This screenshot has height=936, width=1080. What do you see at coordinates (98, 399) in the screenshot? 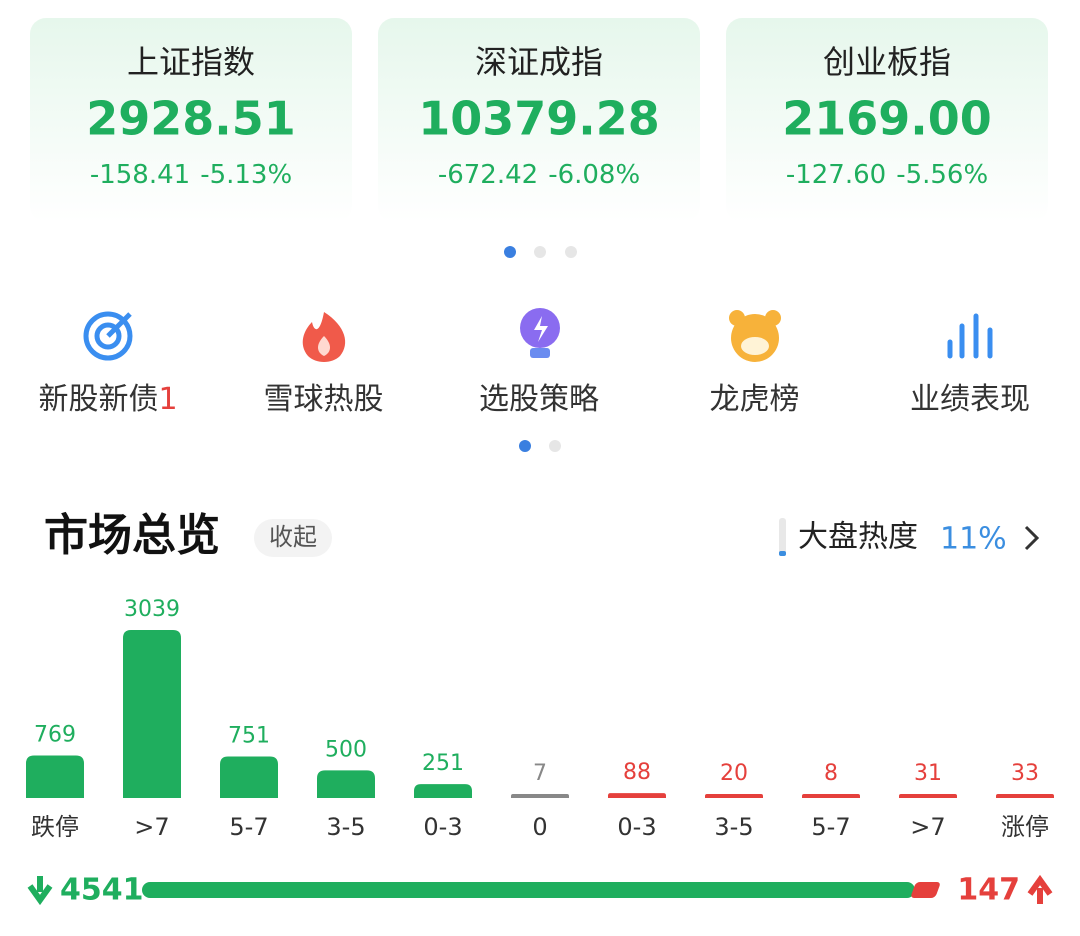
I see `shortcut-text: 新股新债` at bounding box center [98, 399].